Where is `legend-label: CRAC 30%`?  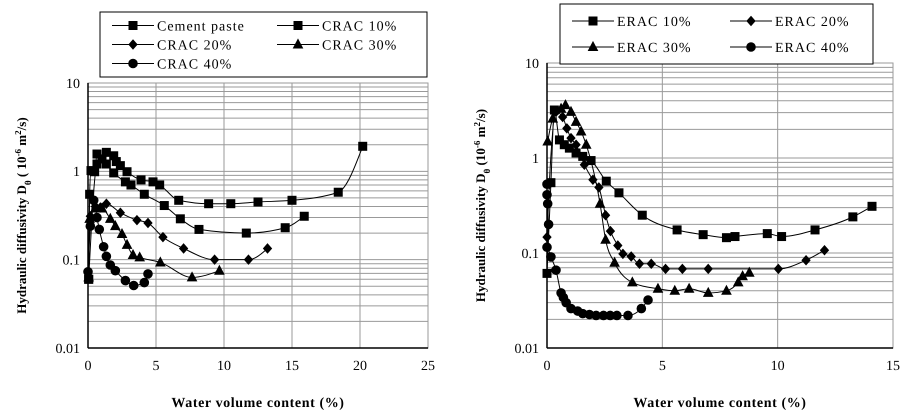 legend-label: CRAC 30% is located at coordinates (360, 46).